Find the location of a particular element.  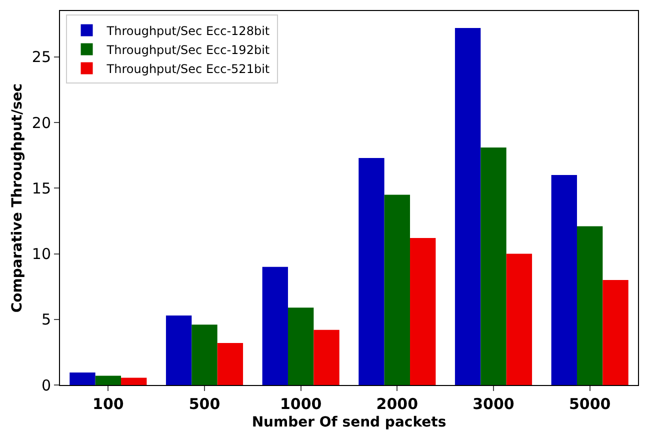

x-tick-label: 2000 is located at coordinates (397, 404).